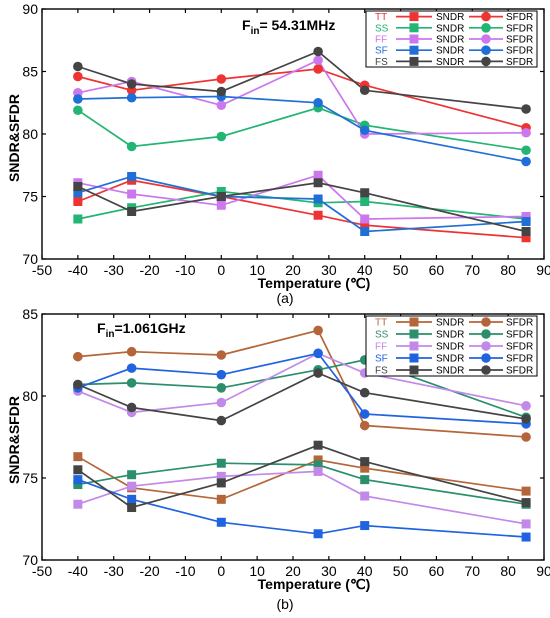 Image resolution: width=550 pixels, height=618 pixels. What do you see at coordinates (185, 270) in the screenshot?
I see `x-tick-label: -10` at bounding box center [185, 270].